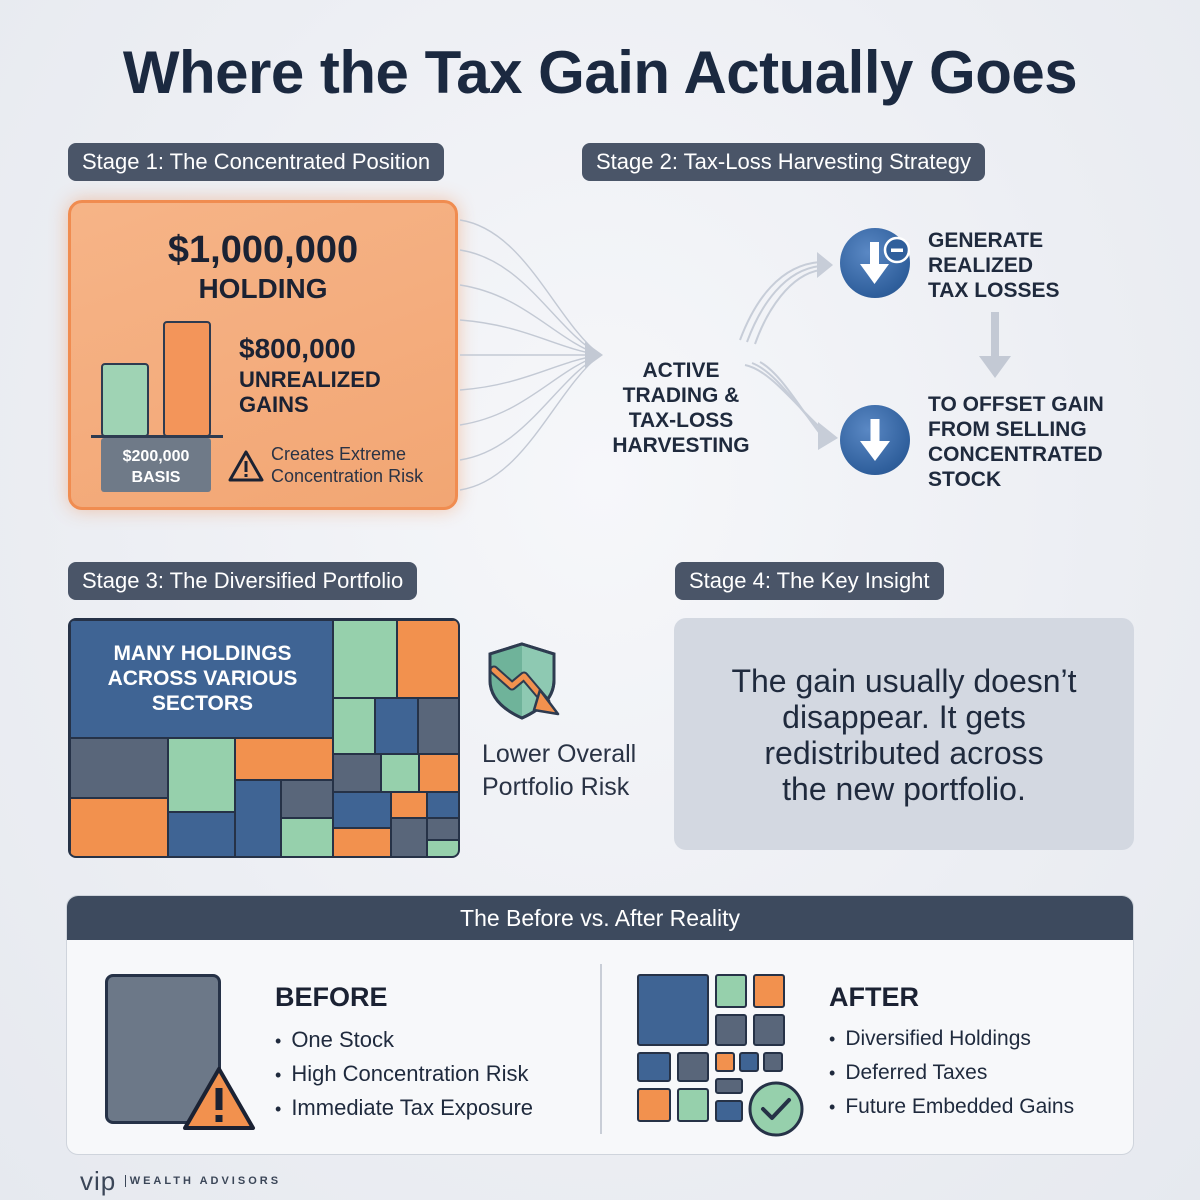 This screenshot has width=1200, height=1200. Describe the element at coordinates (722, 1054) in the screenshot. I see `diversified-grid-icon` at that location.